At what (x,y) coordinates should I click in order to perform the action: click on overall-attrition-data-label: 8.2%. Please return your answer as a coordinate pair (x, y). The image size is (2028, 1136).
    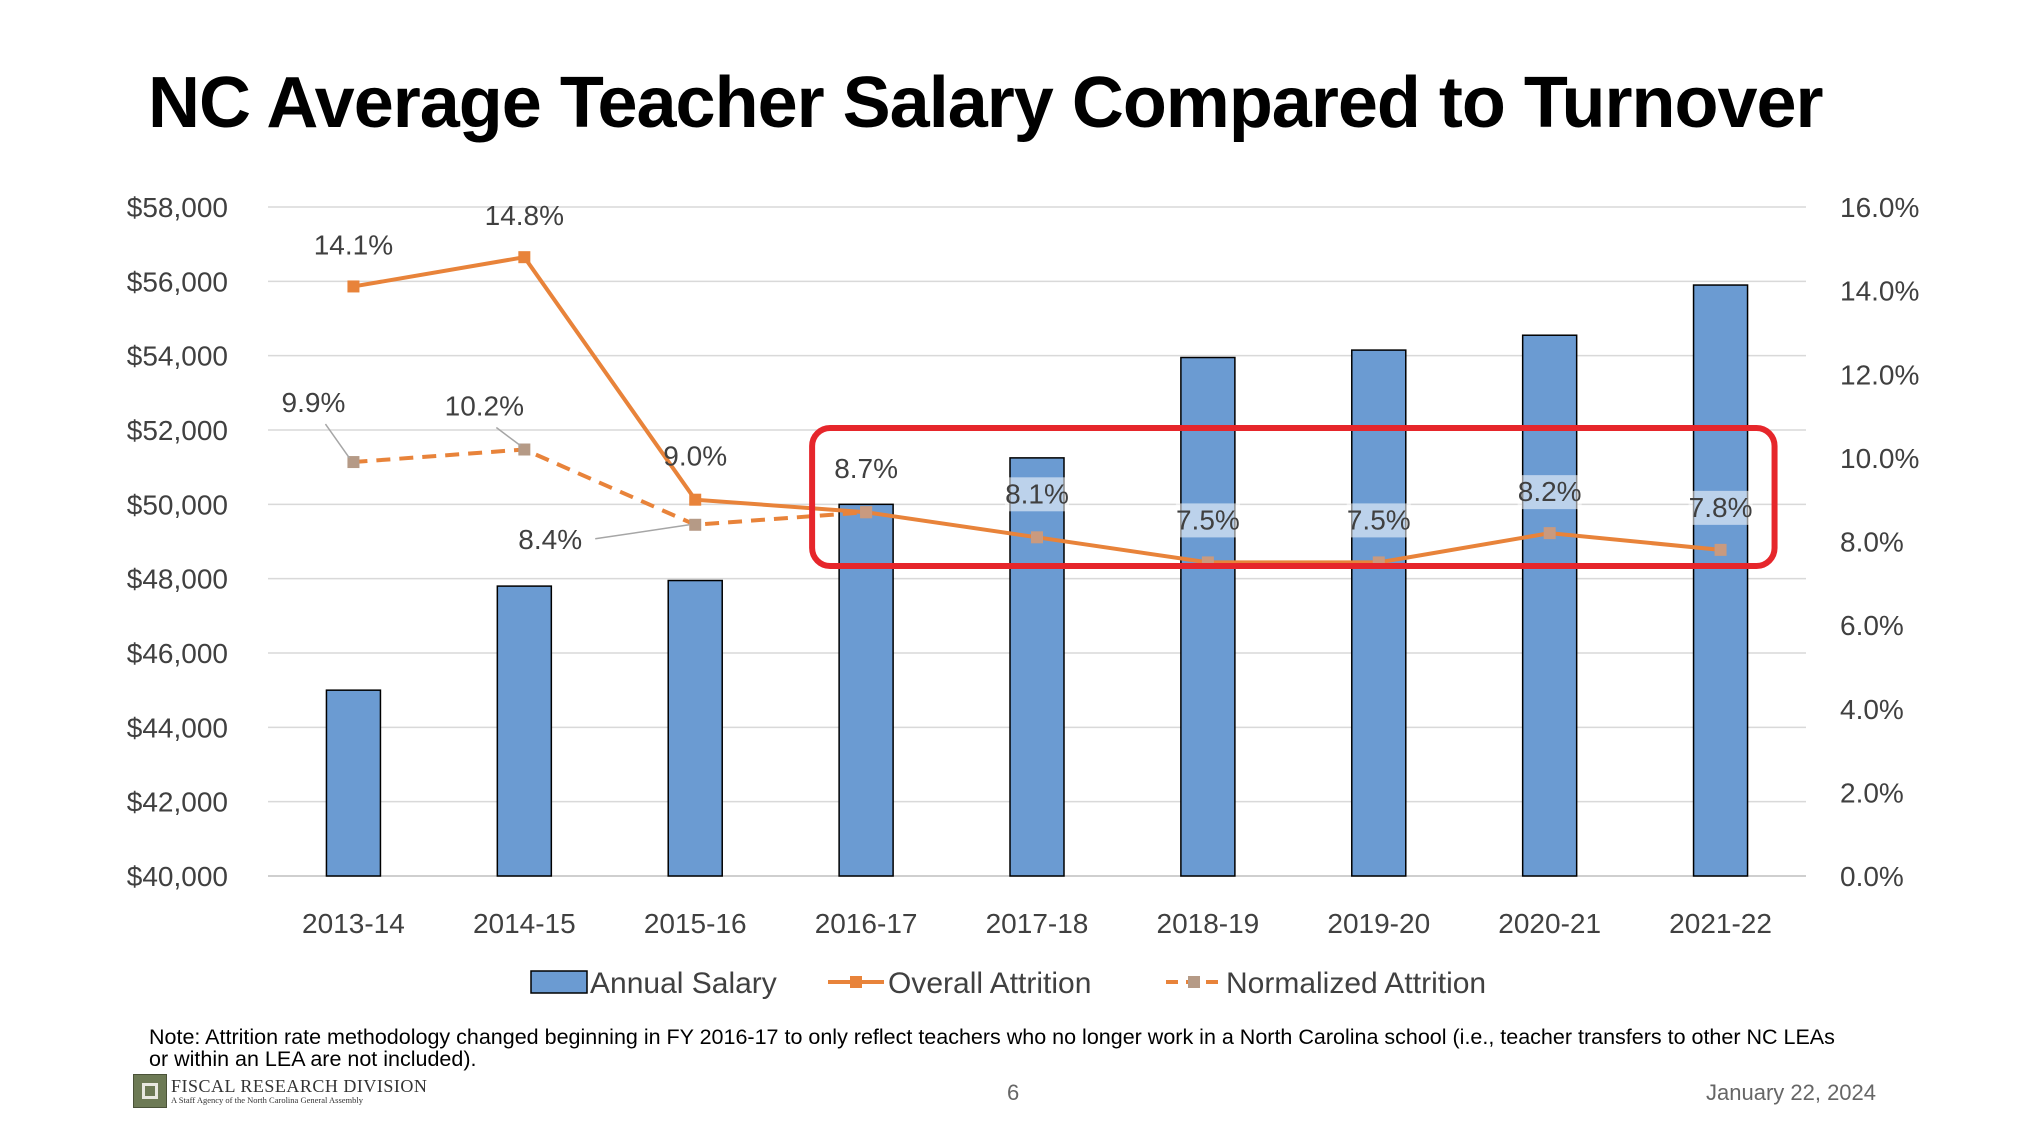
    Looking at the image, I should click on (1550, 491).